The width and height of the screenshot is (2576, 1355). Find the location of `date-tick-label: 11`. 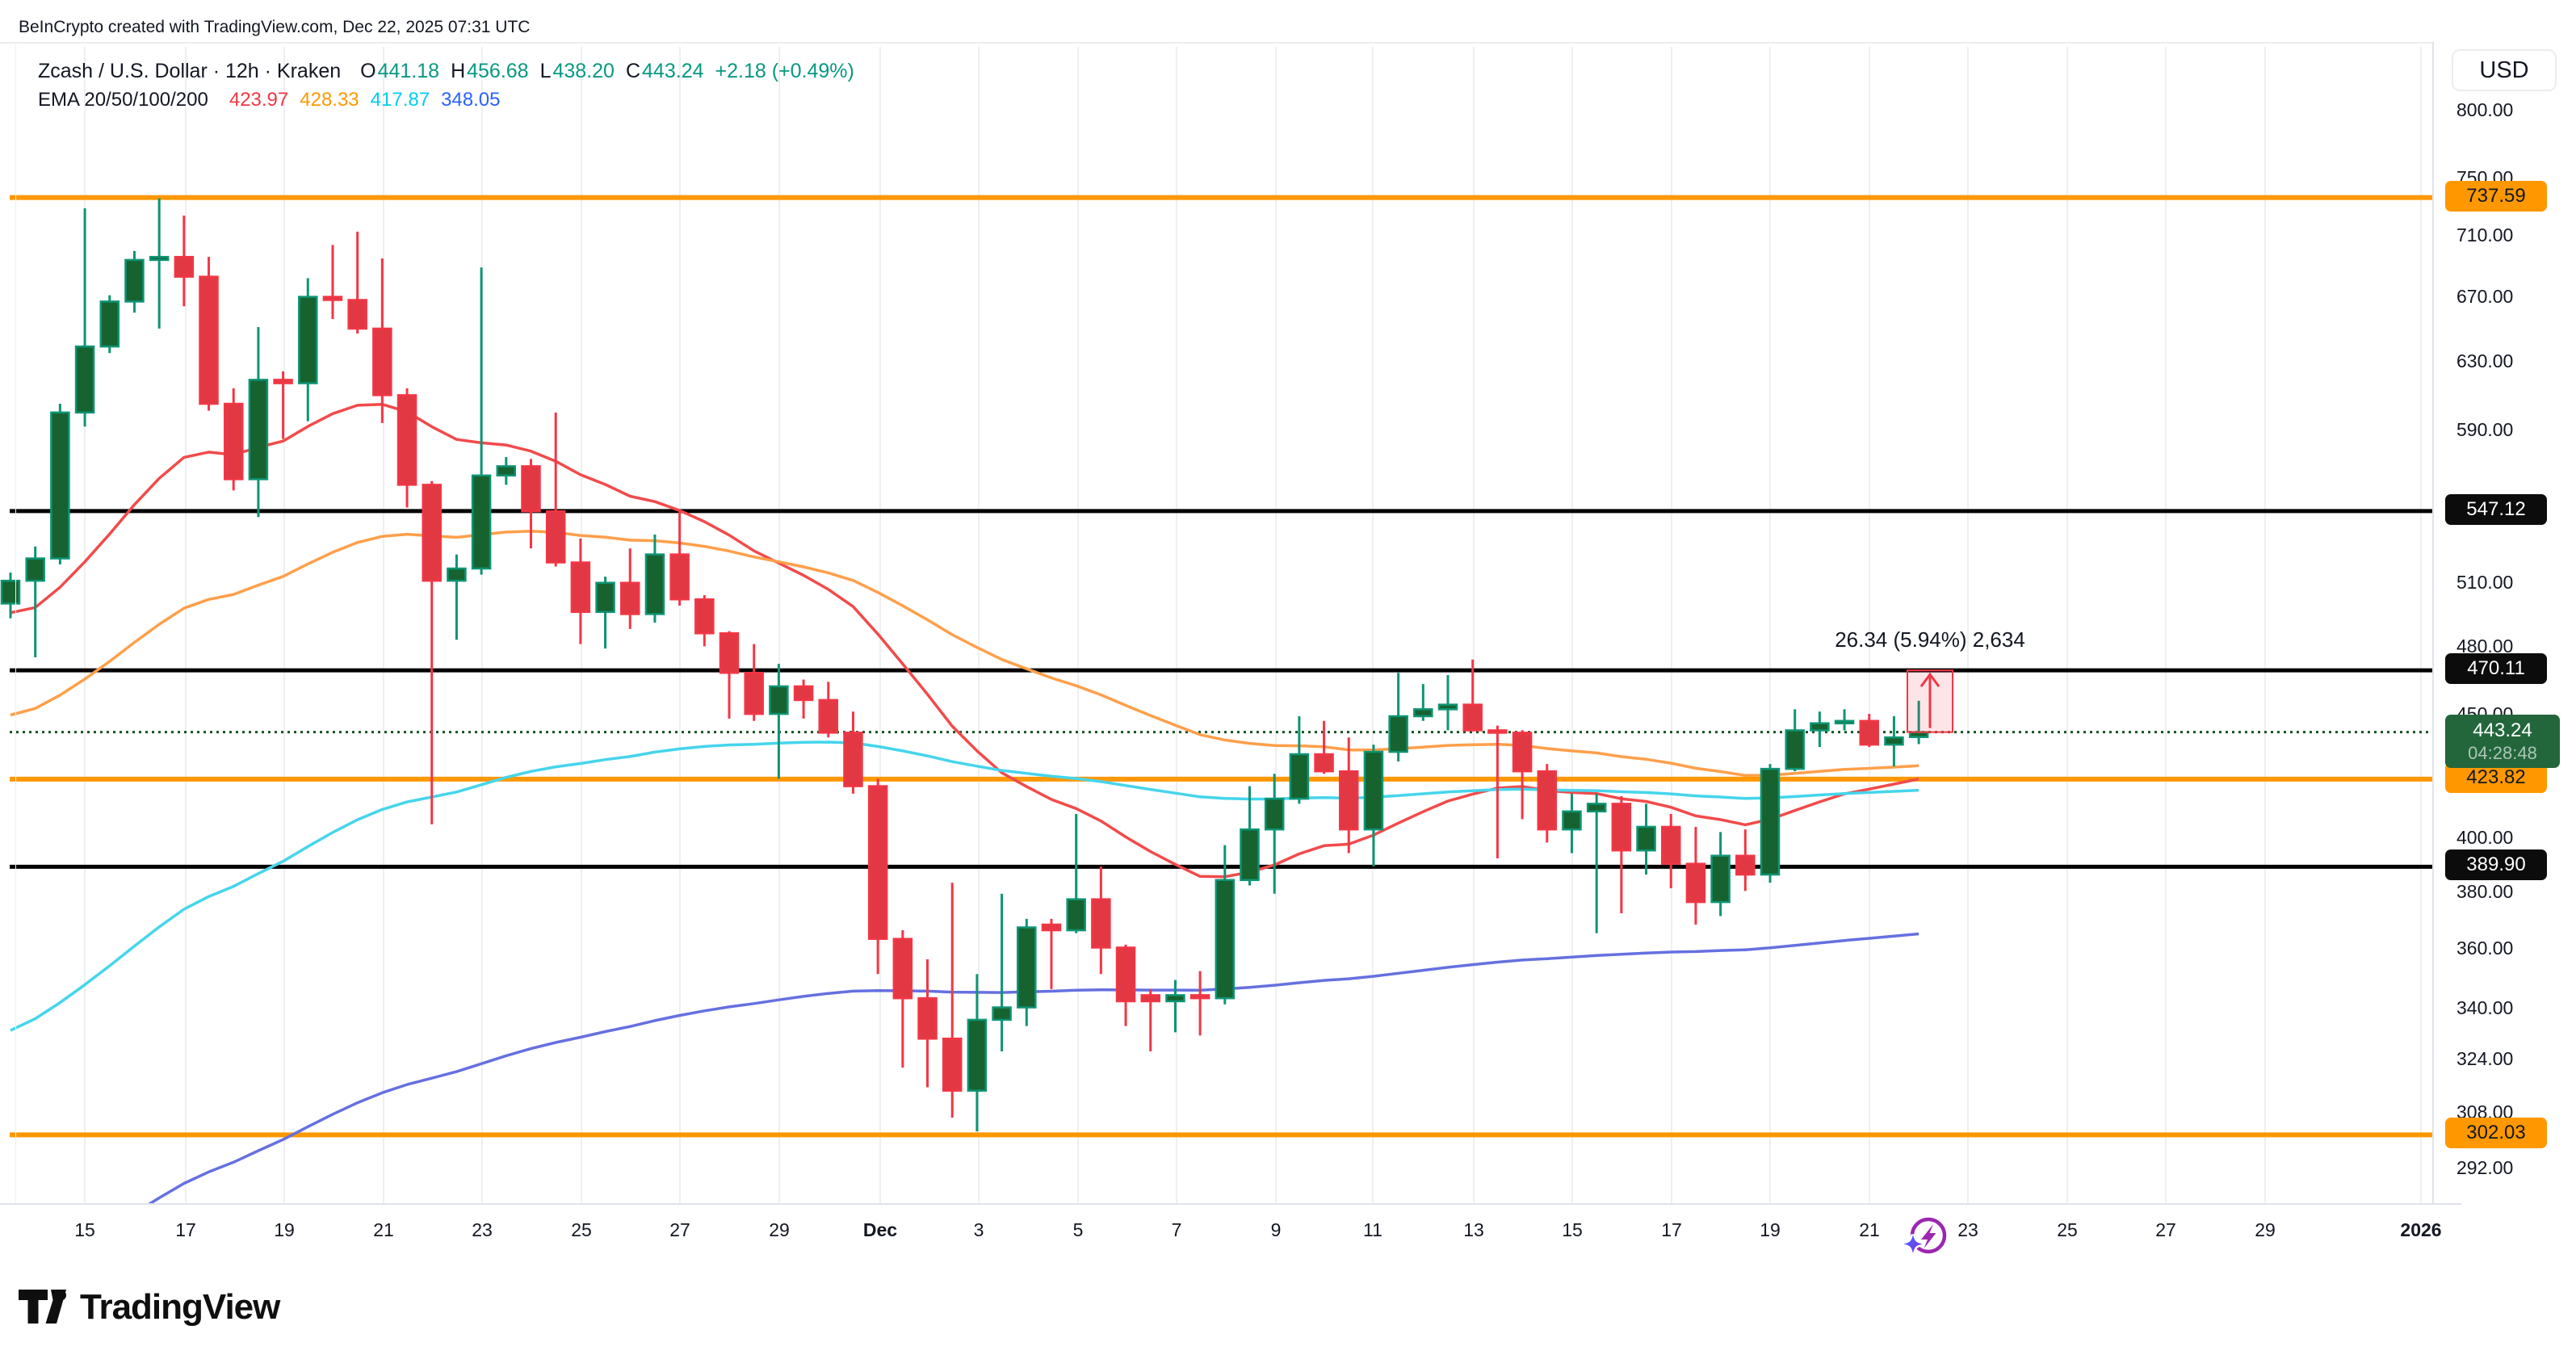

date-tick-label: 11 is located at coordinates (1372, 1230).